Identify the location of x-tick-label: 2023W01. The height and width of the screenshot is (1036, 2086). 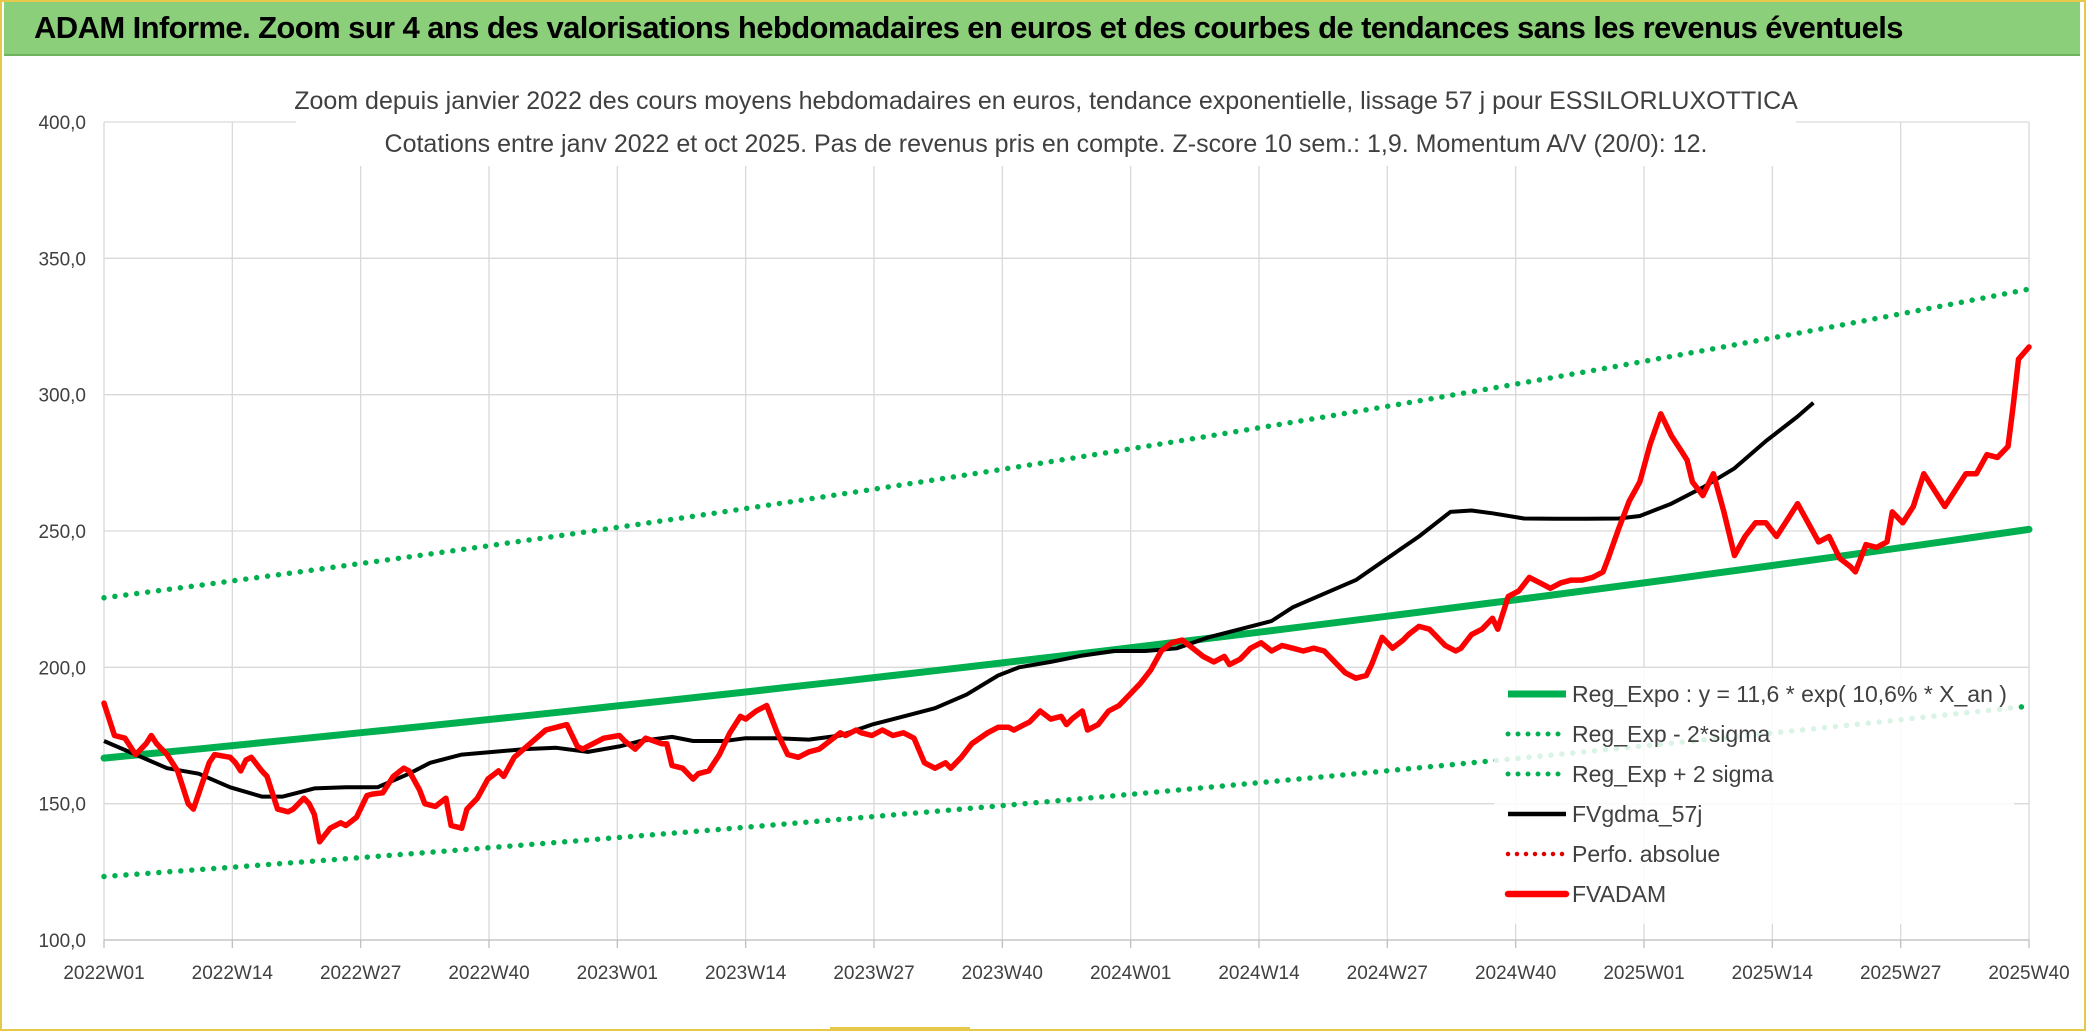
(617, 973).